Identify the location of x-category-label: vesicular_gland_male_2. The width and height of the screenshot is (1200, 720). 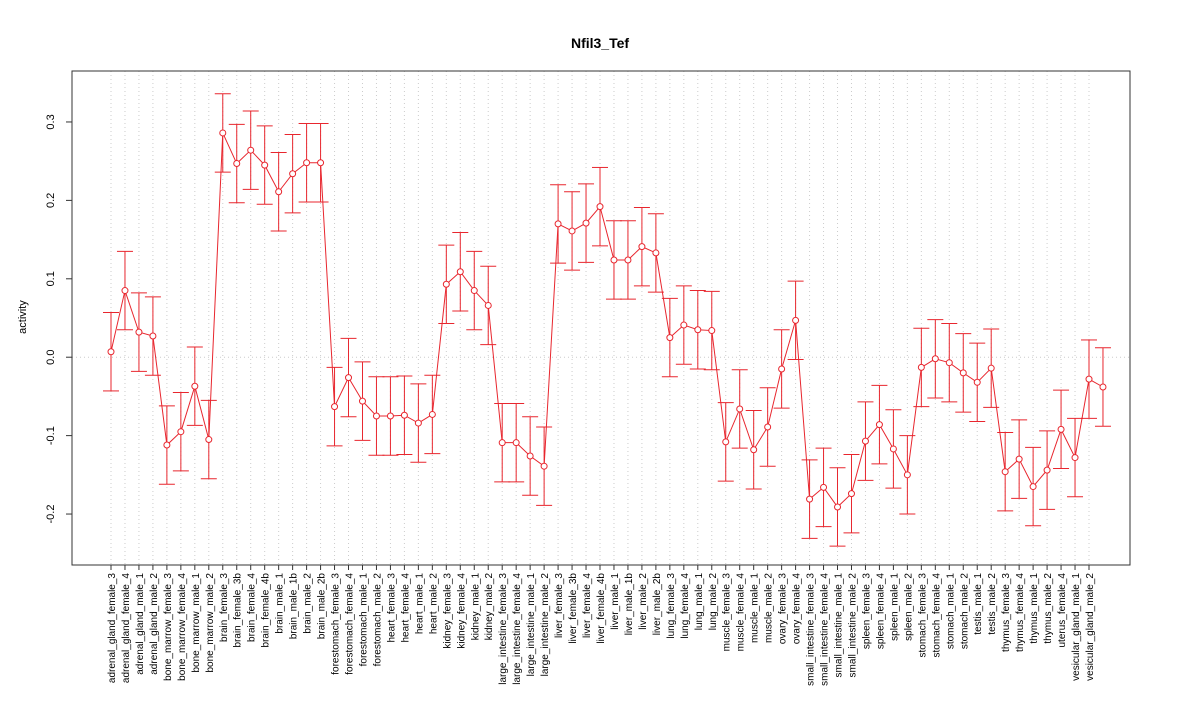
(1090, 627).